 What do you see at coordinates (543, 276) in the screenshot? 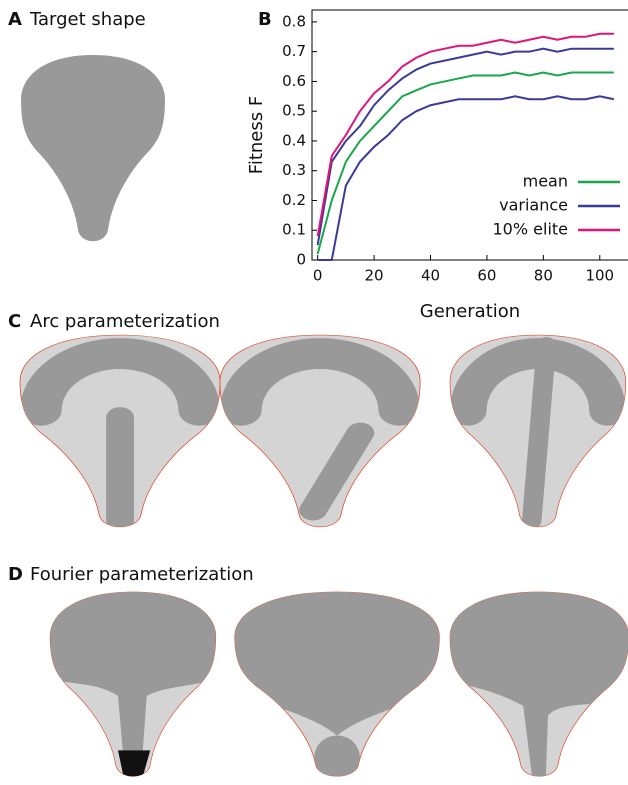
I see `x-tick-label: 80` at bounding box center [543, 276].